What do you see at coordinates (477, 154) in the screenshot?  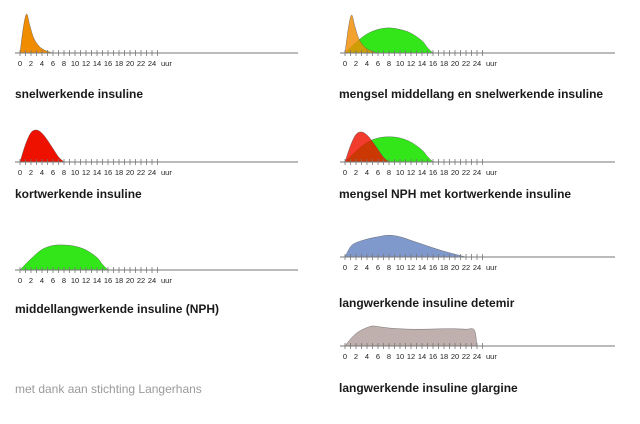 I see `chart-3: 0 2 4 6 8 10 12 14 16 18 20 22 24 uur` at bounding box center [477, 154].